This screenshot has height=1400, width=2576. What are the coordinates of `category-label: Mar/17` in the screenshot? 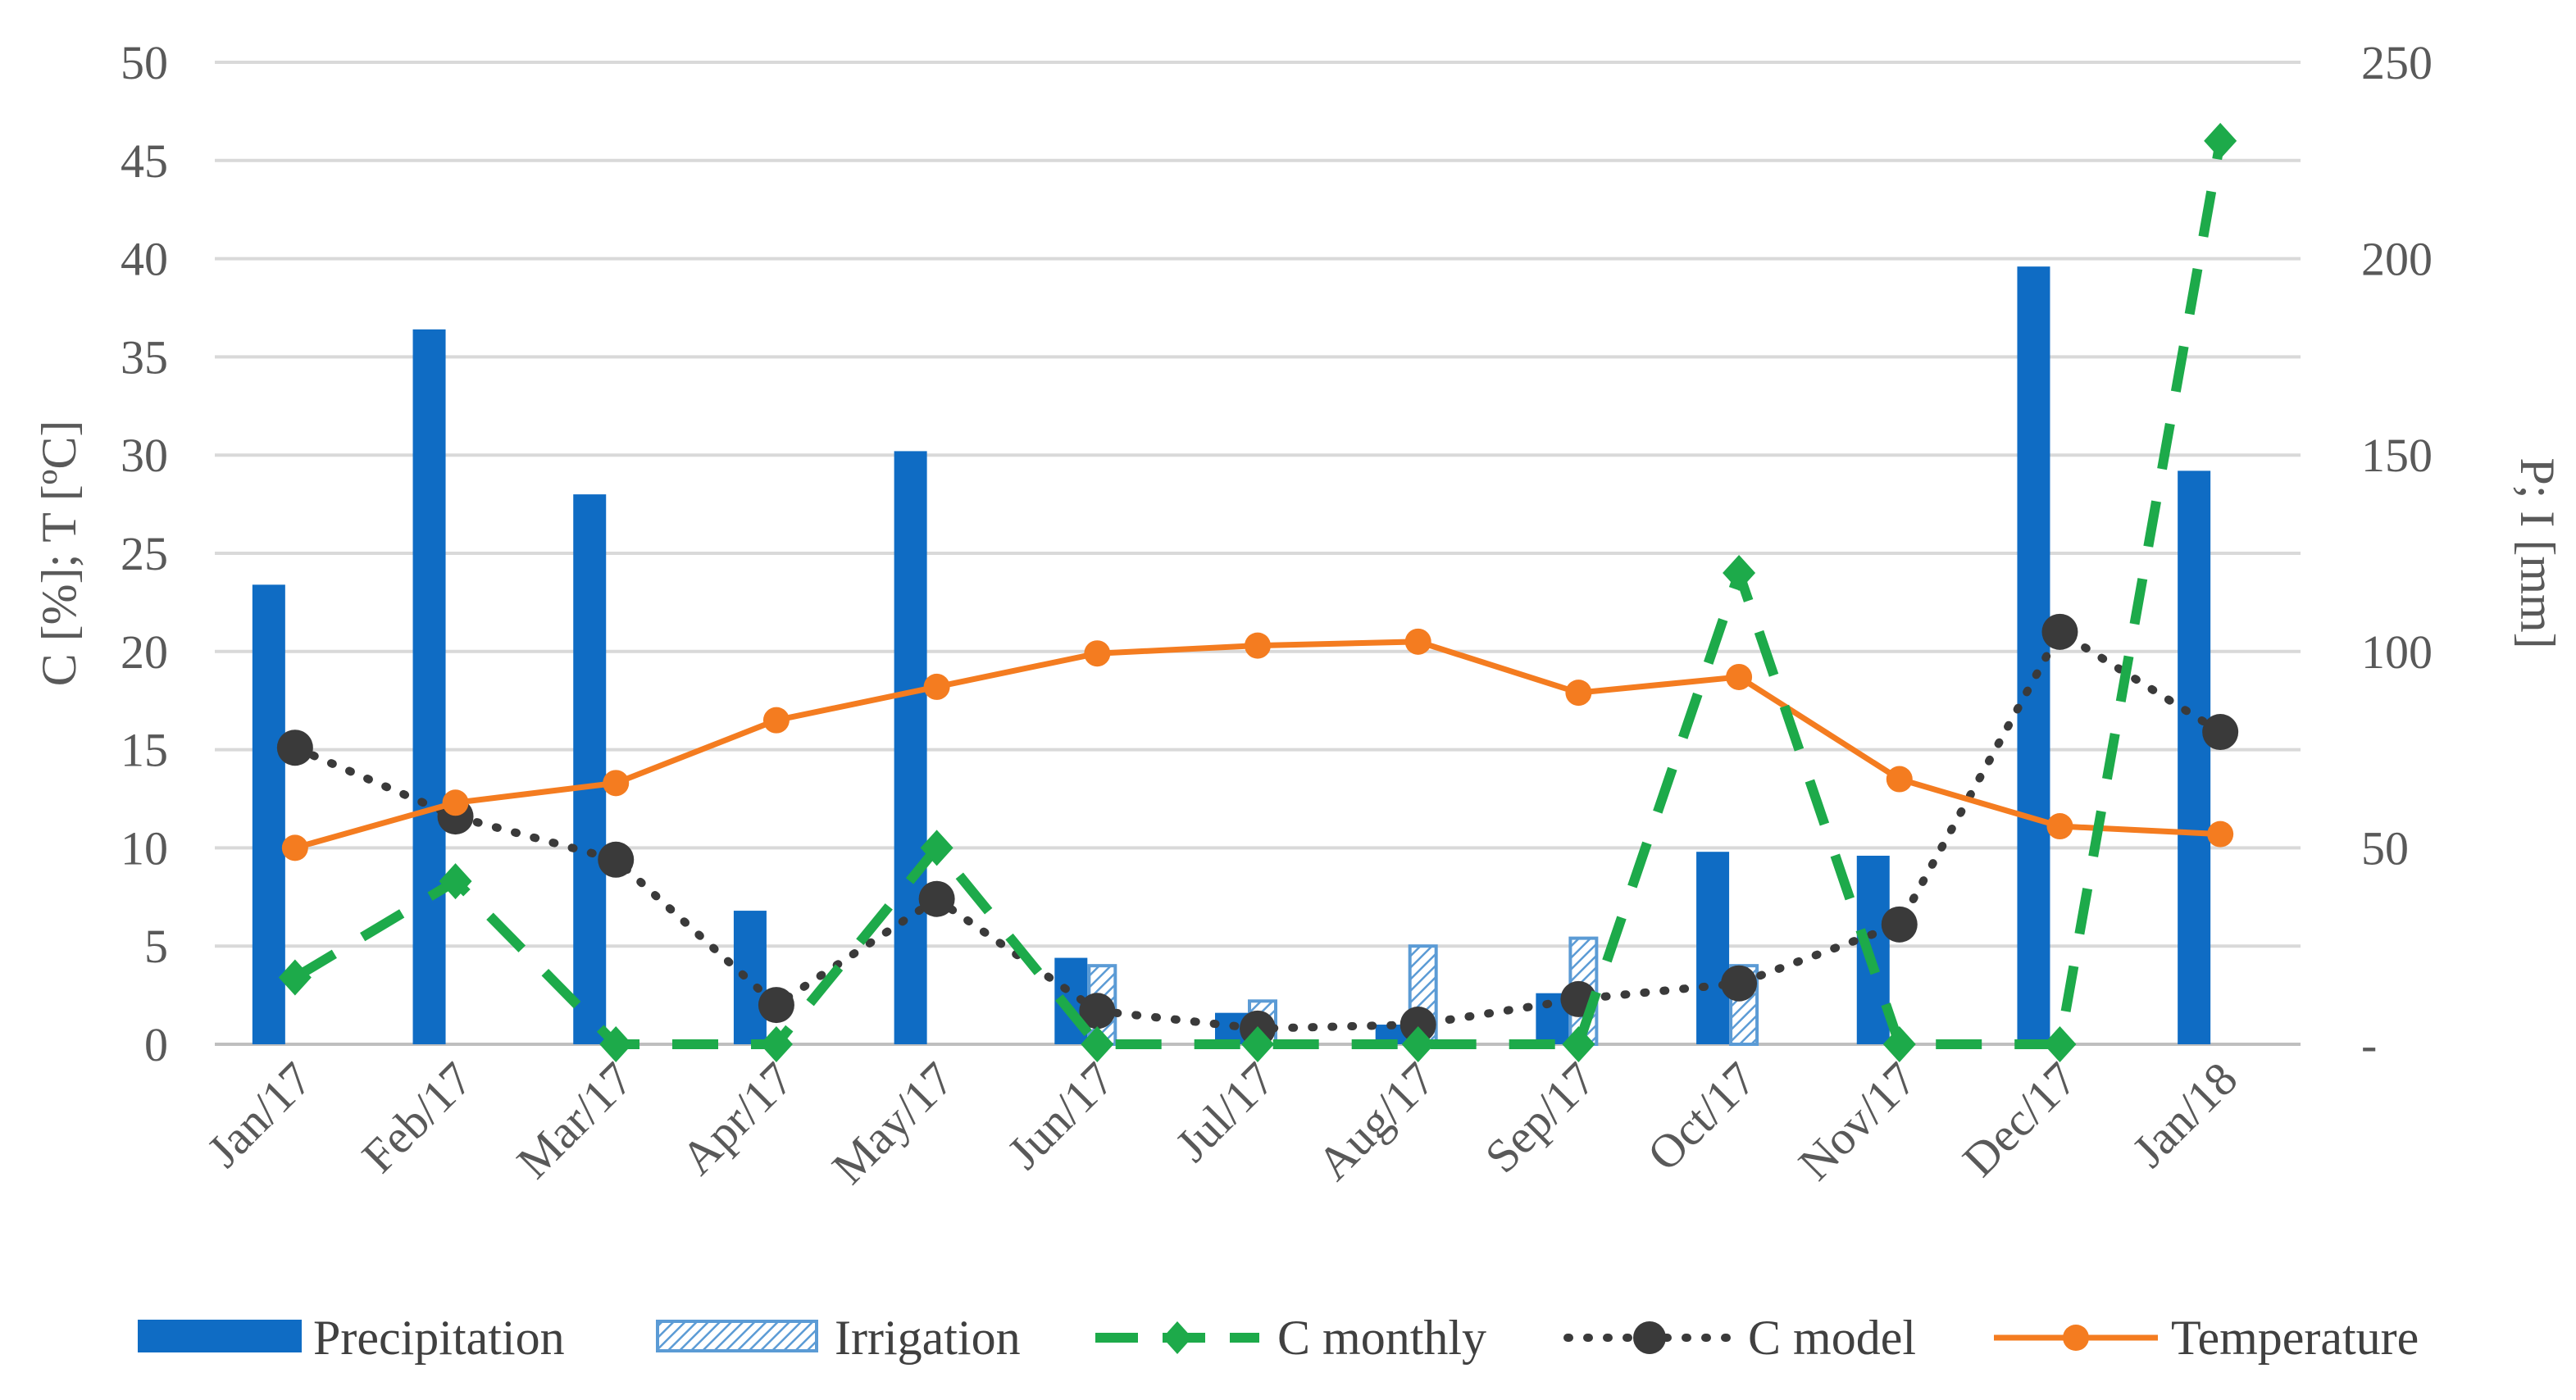 It's located at (575, 1120).